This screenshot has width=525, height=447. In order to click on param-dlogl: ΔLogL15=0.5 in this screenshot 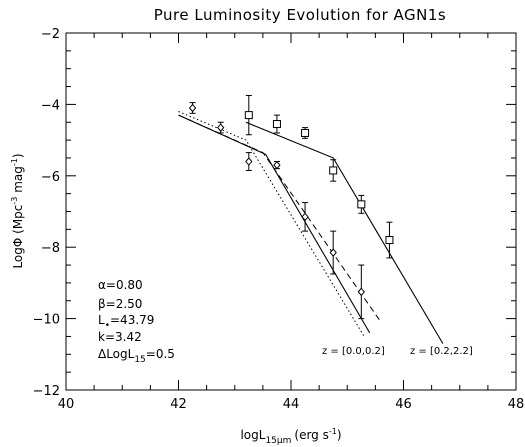, I will do `click(136, 356)`.